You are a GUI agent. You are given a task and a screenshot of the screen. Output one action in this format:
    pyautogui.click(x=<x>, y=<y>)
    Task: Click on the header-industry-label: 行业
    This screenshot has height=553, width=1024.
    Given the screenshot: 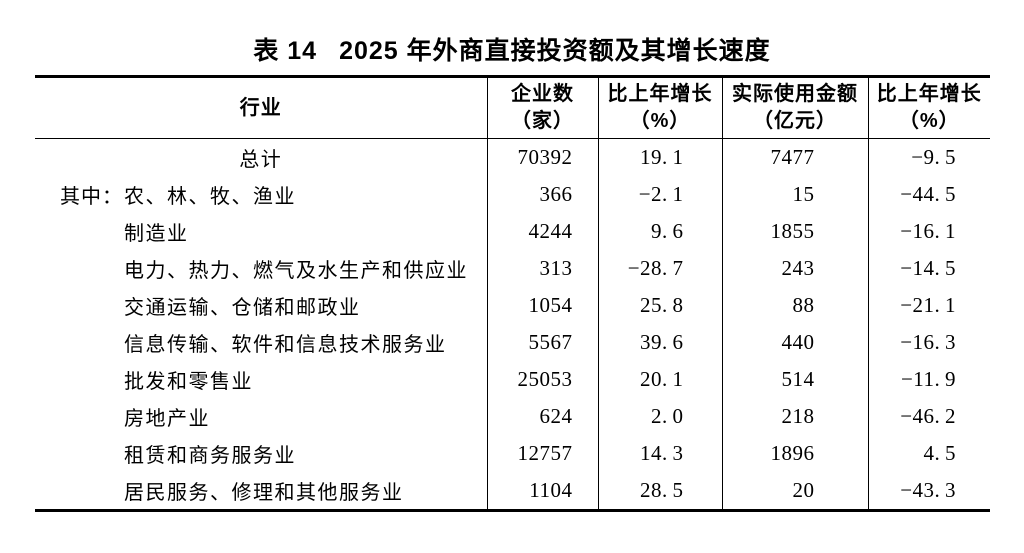 What is the action you would take?
    pyautogui.click(x=260, y=107)
    